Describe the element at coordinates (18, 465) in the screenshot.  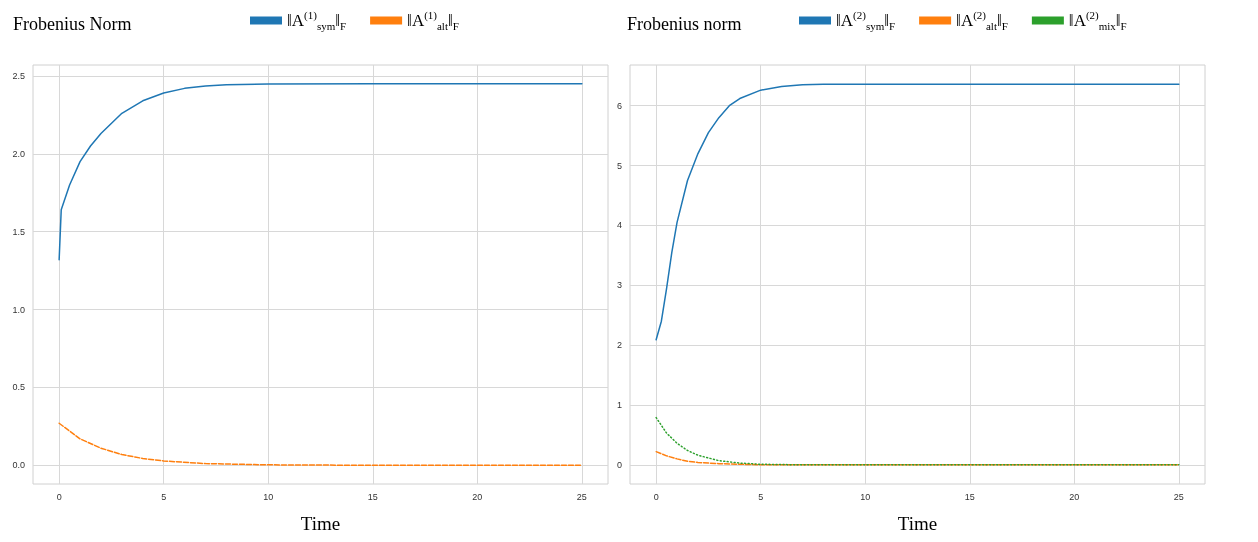
I see `y-tick-label: 0.0` at that location.